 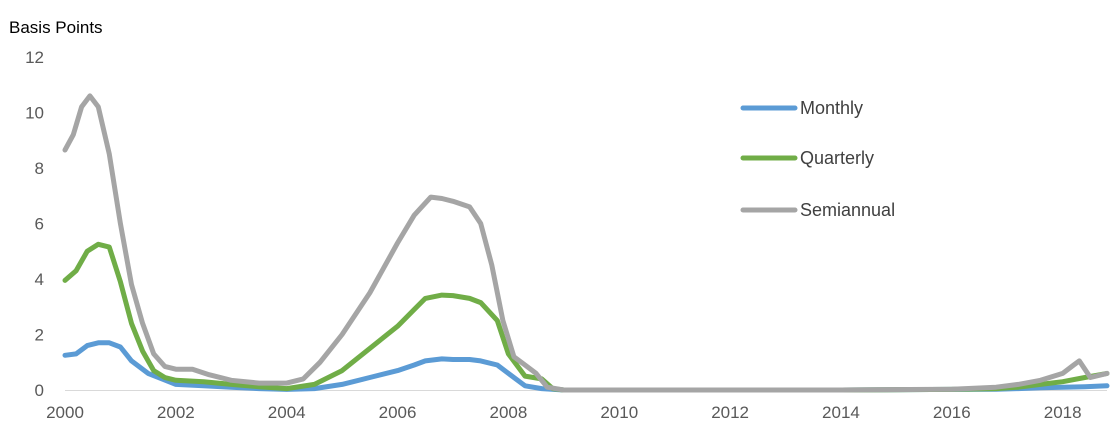 I want to click on x-tick-label: 2016, so click(x=952, y=412).